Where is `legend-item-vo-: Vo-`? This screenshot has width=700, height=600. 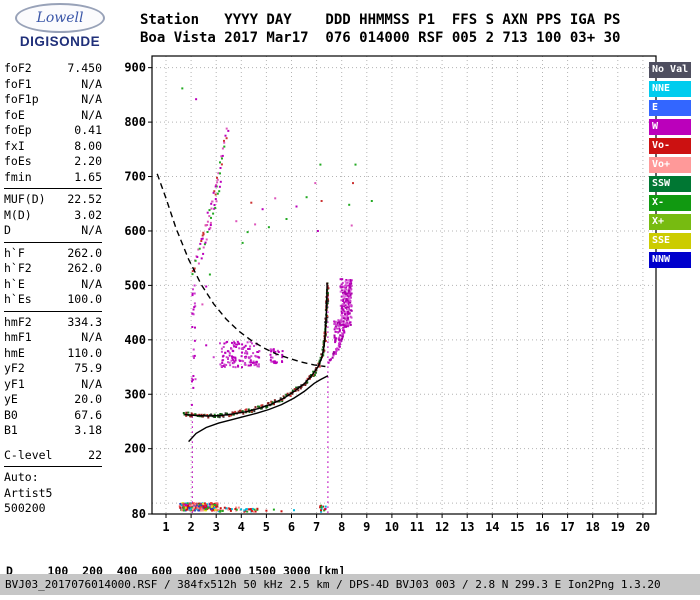
legend-item-vo-: Vo- is located at coordinates (670, 146).